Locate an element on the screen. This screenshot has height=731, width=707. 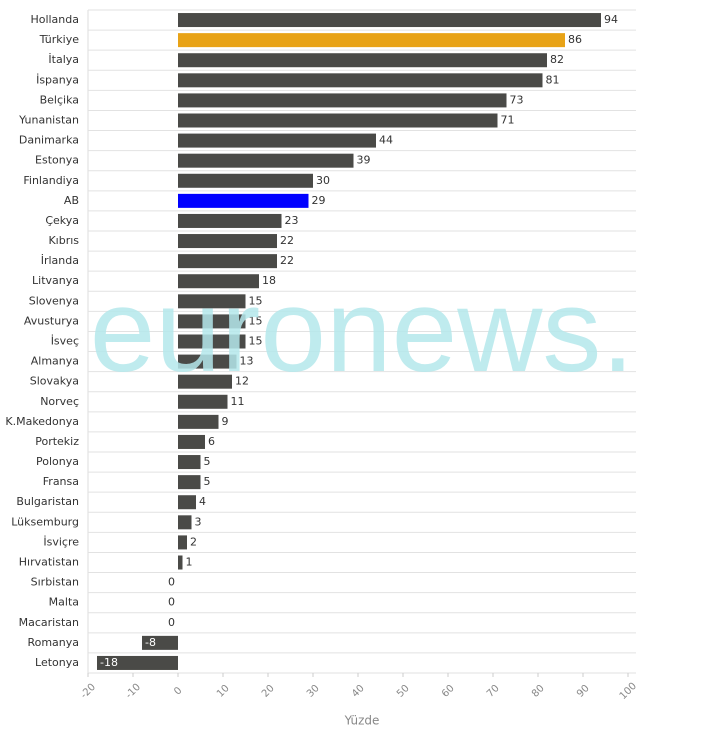
y-tick-label: Finlandiya is located at coordinates (51, 180).